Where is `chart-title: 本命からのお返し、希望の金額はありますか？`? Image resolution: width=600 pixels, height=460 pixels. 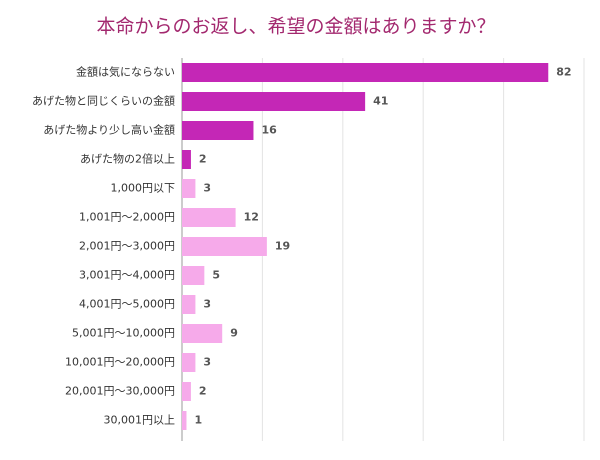 chart-title: 本命からのお返し、希望の金額はありますか？ is located at coordinates (295, 27).